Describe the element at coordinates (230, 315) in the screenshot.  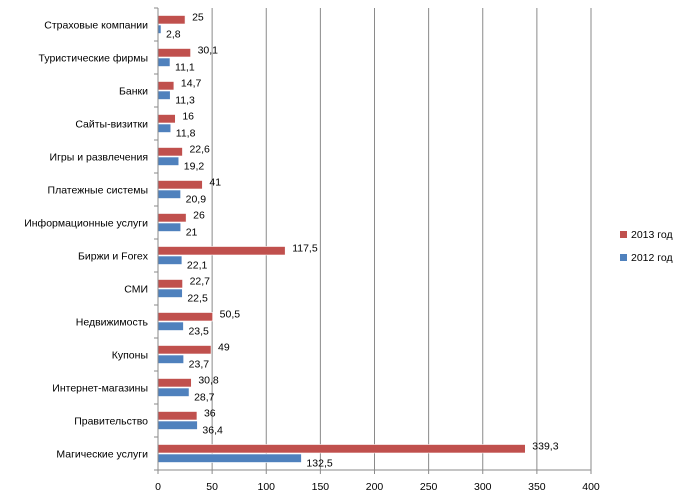
I see `data-label-2013: 50,5` at that location.